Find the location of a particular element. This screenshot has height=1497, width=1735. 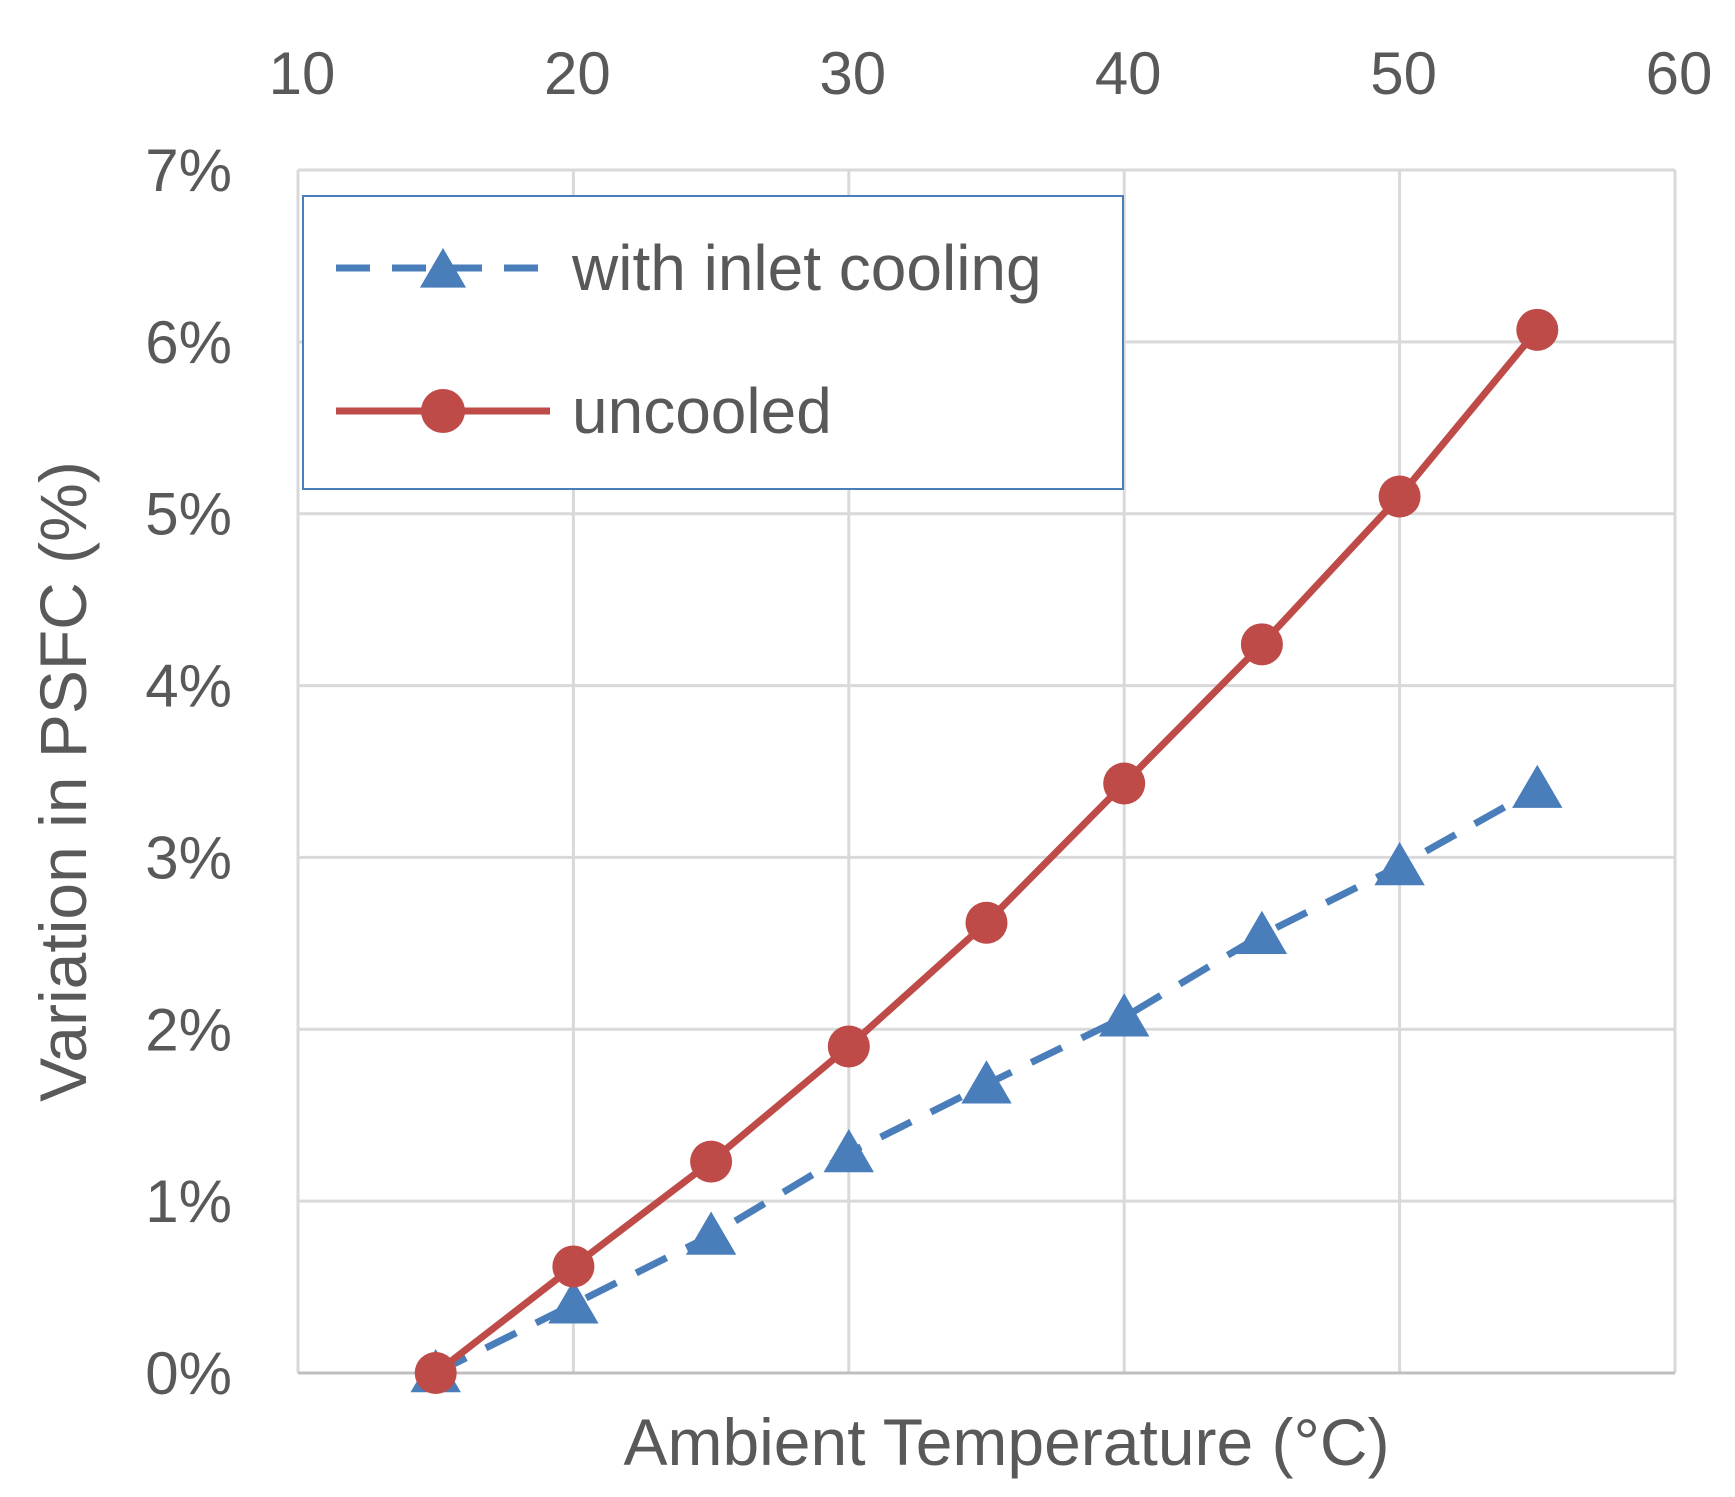

legend-label-with-inlet-cooling: with inlet cooling is located at coordinates (806, 268).